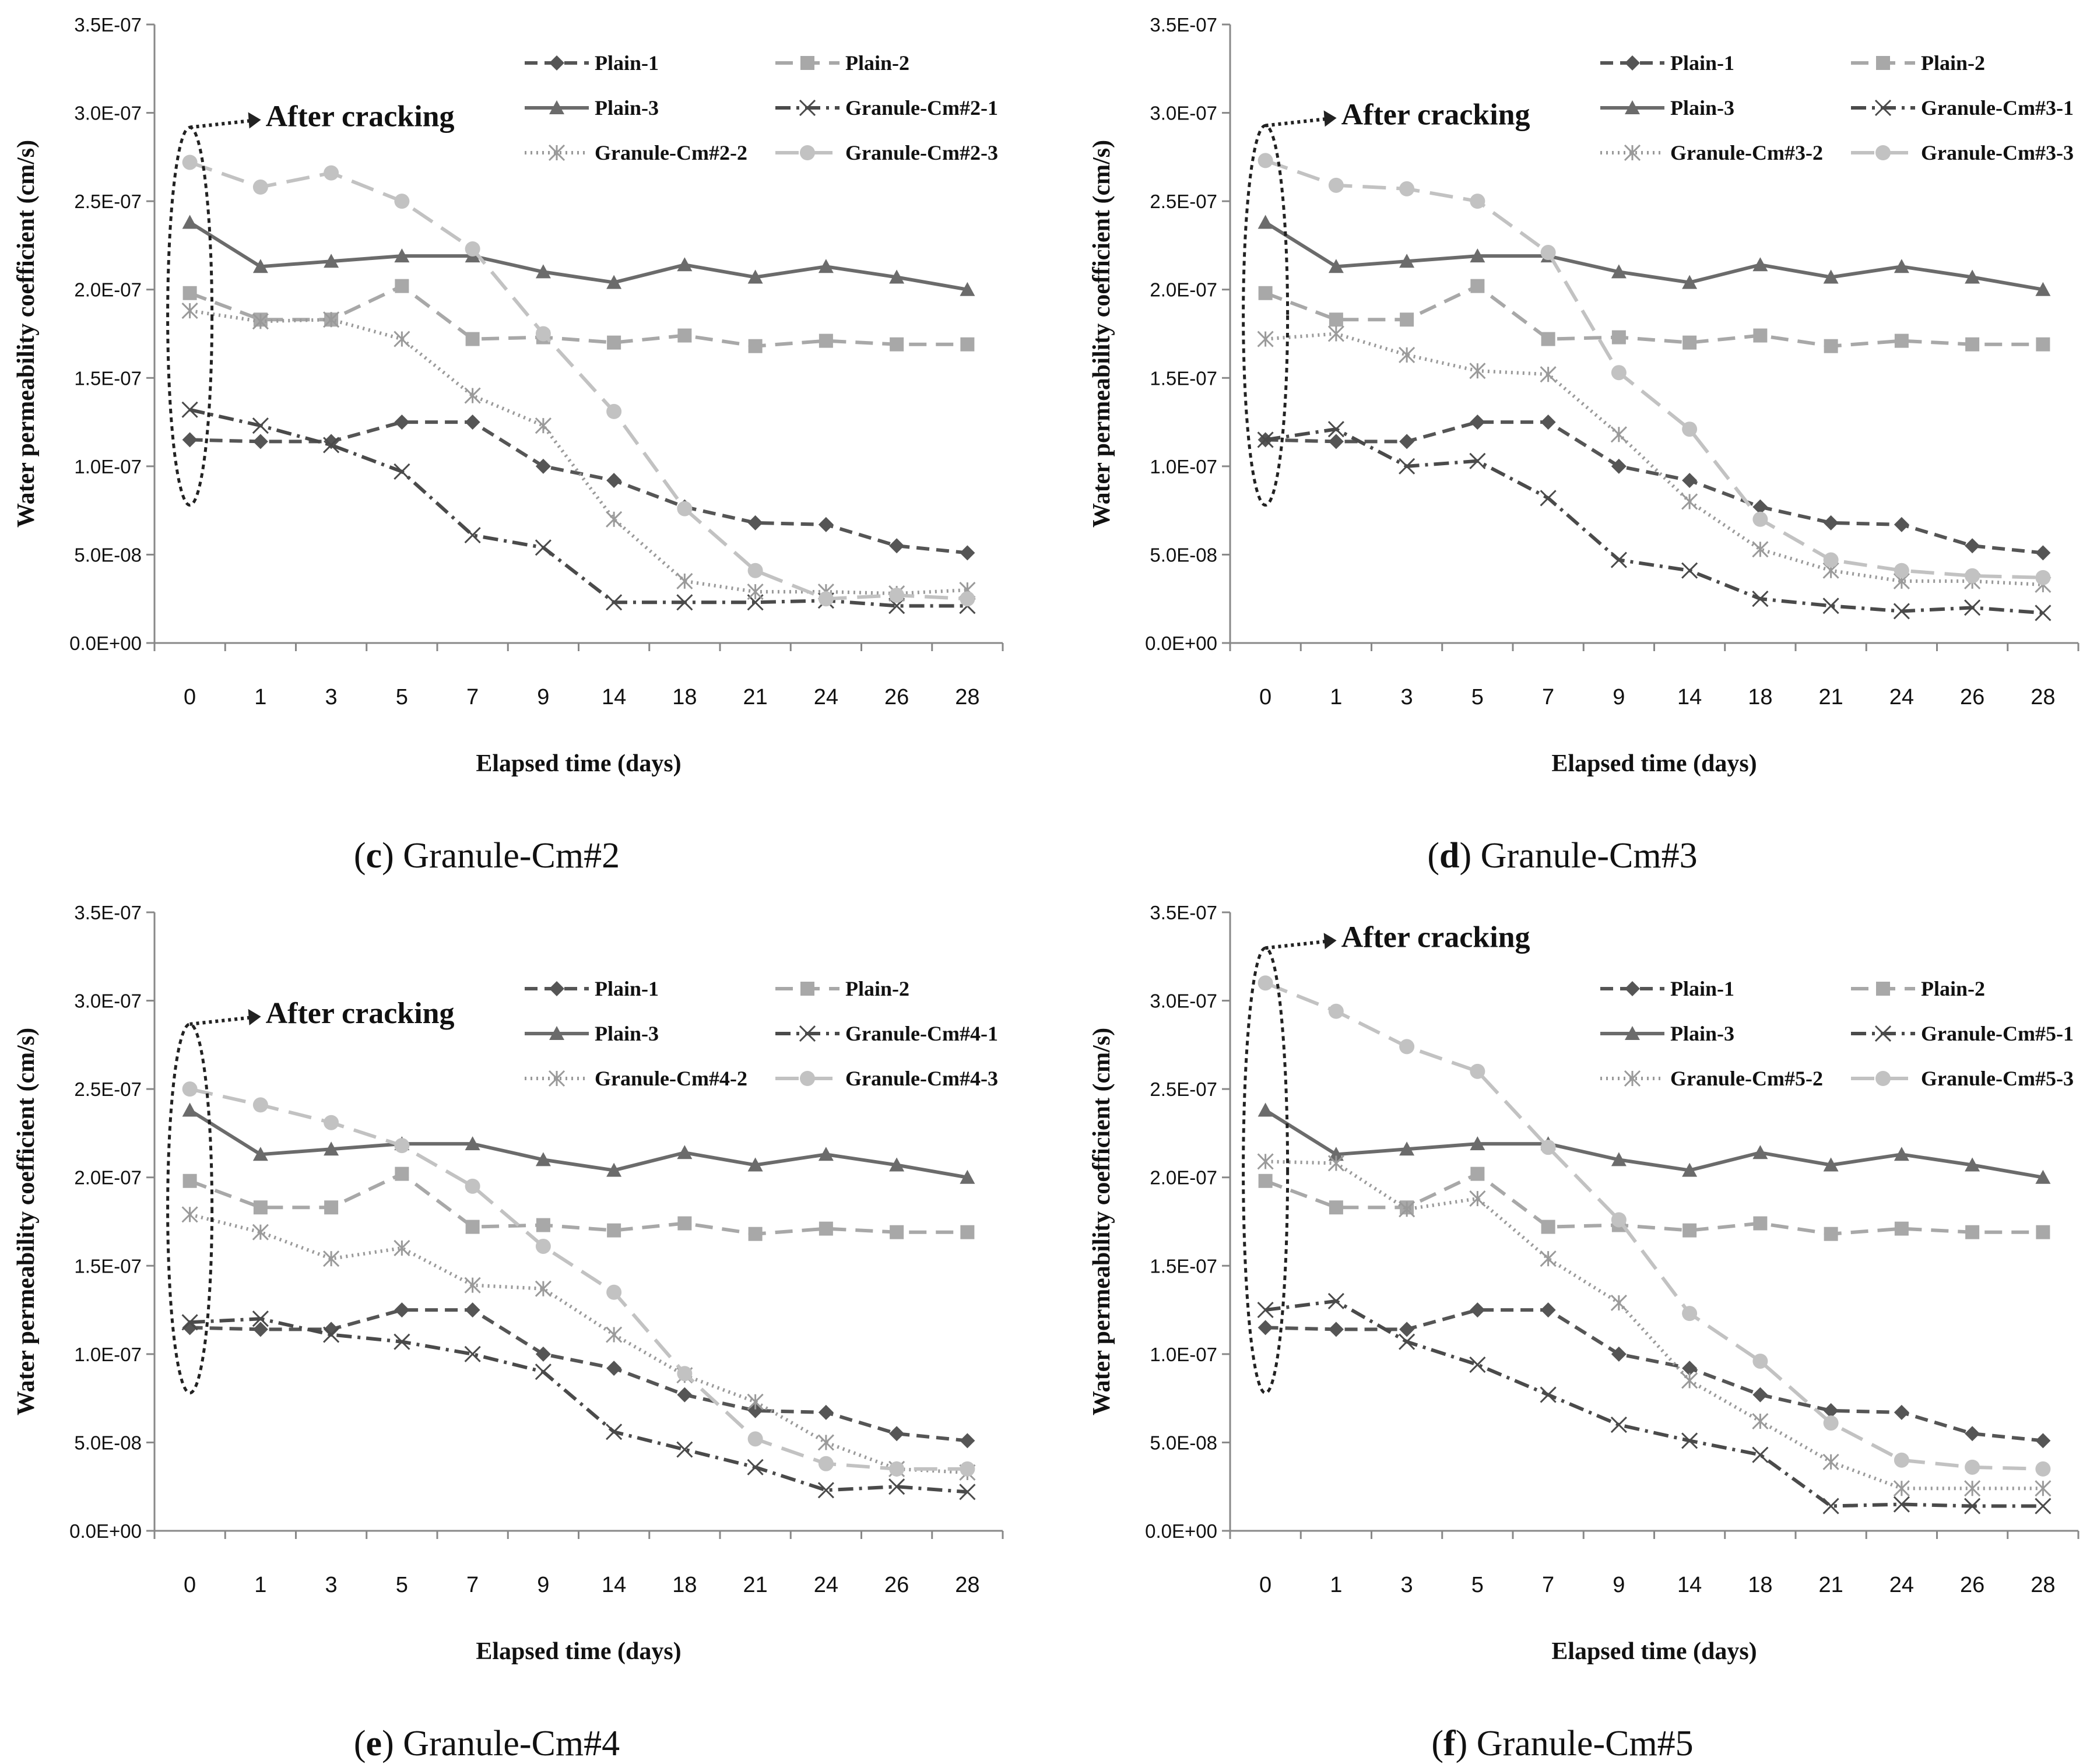 Image resolution: width=2090 pixels, height=1764 pixels. I want to click on legend-label: Granule-Cm#3-2, so click(1746, 153).